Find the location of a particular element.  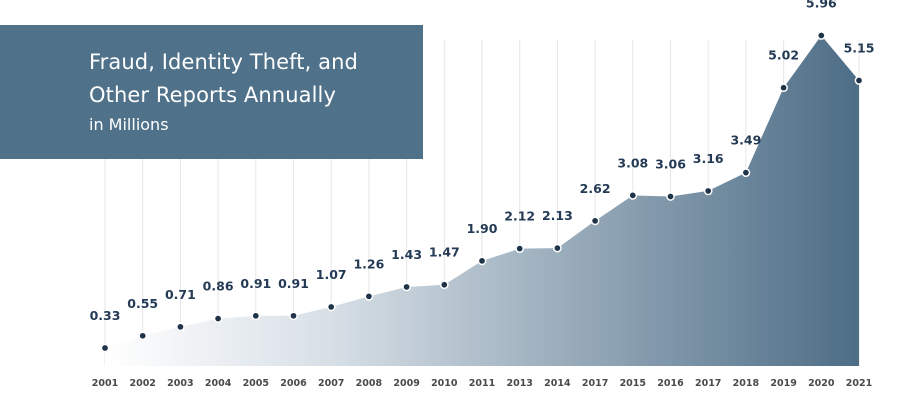

data-label-2021: 5.15 is located at coordinates (859, 47).